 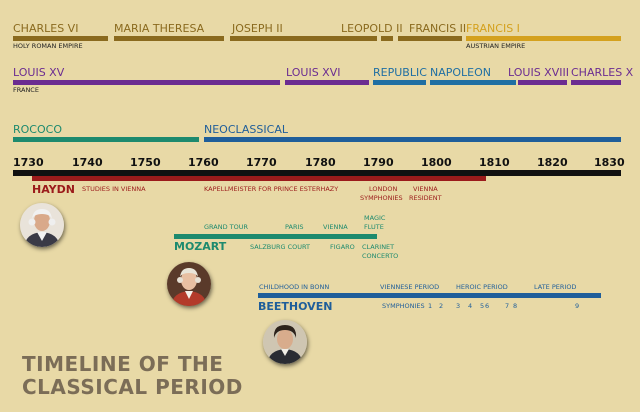 What do you see at coordinates (48, 46) in the screenshot?
I see `hre-label: HOLY ROMAN EMPIRE` at bounding box center [48, 46].